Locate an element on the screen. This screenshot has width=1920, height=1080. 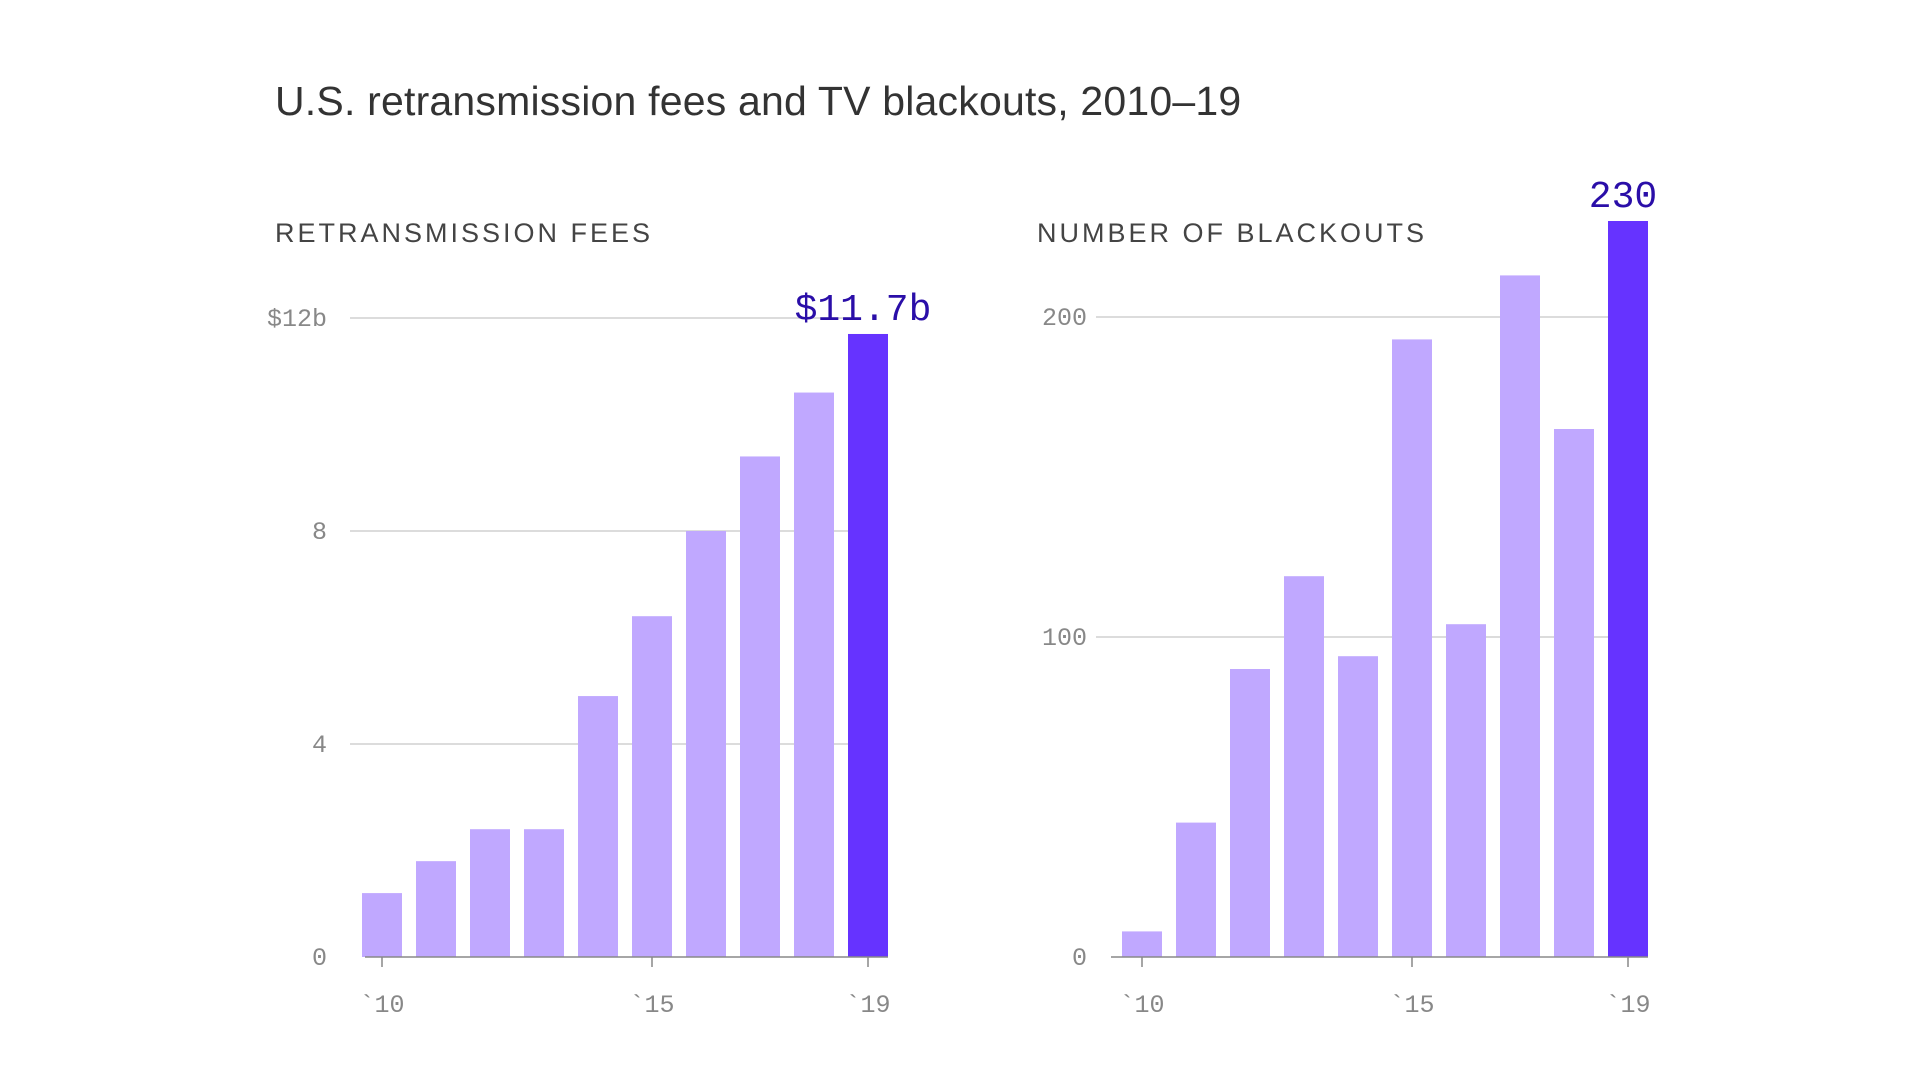
blackouts-callout-label: 230 is located at coordinates (1623, 197).